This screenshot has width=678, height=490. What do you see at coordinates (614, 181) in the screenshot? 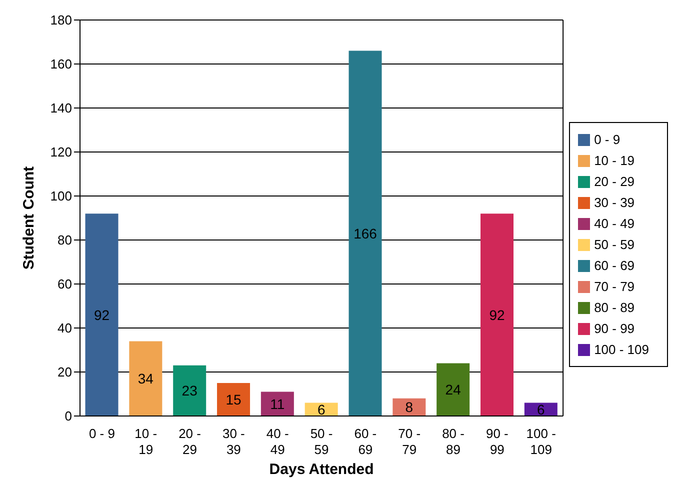
I see `legend-label: 20 - 29` at bounding box center [614, 181].